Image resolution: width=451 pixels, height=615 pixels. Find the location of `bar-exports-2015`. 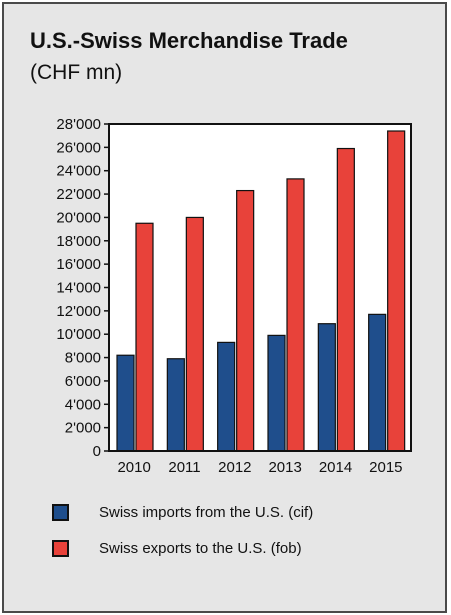

bar-exports-2015 is located at coordinates (396, 291).